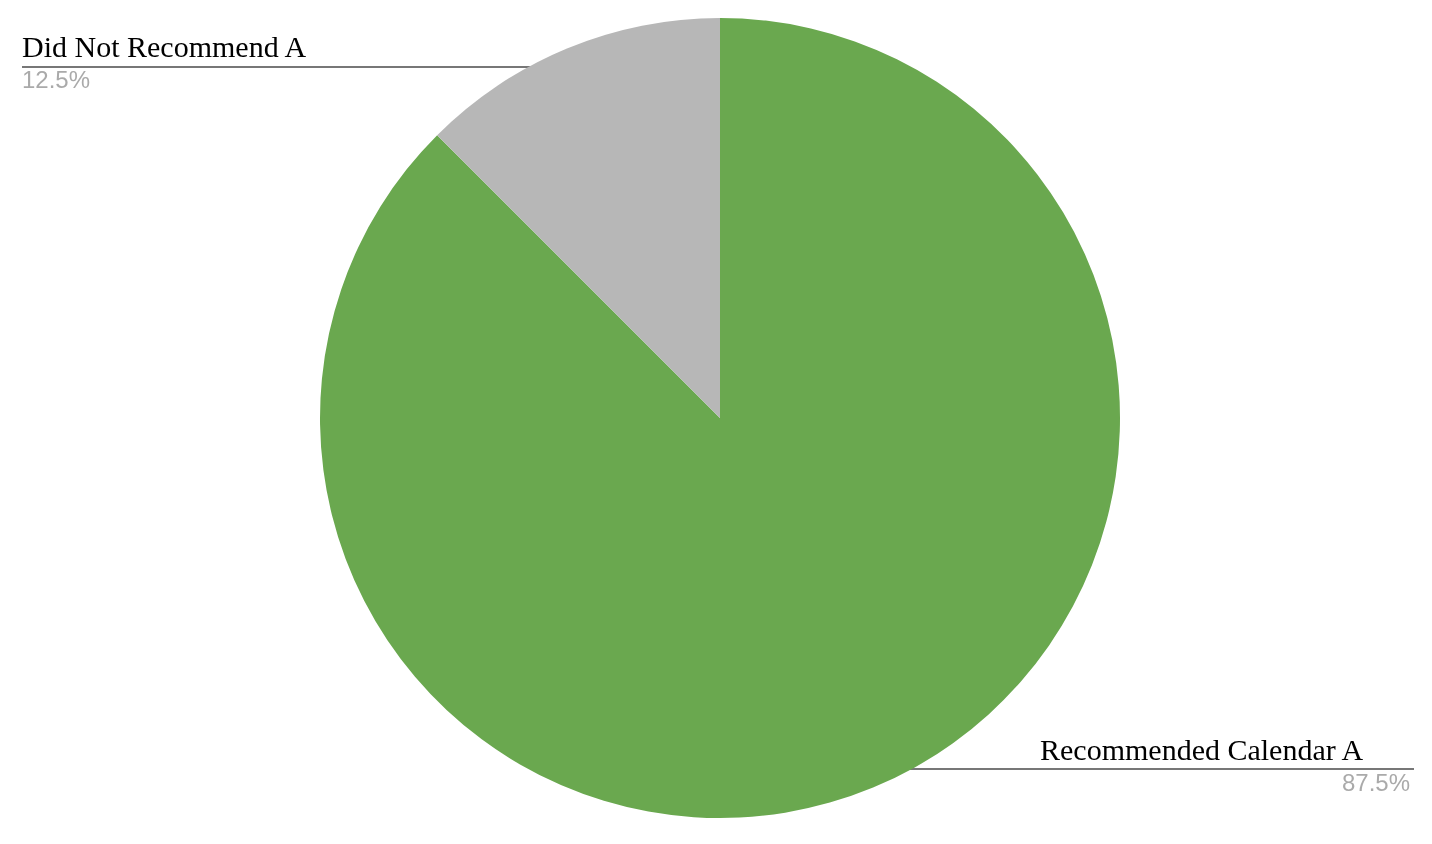 The image size is (1432, 844). Describe the element at coordinates (1375, 782) in the screenshot. I see `data-label: 87.5%` at that location.